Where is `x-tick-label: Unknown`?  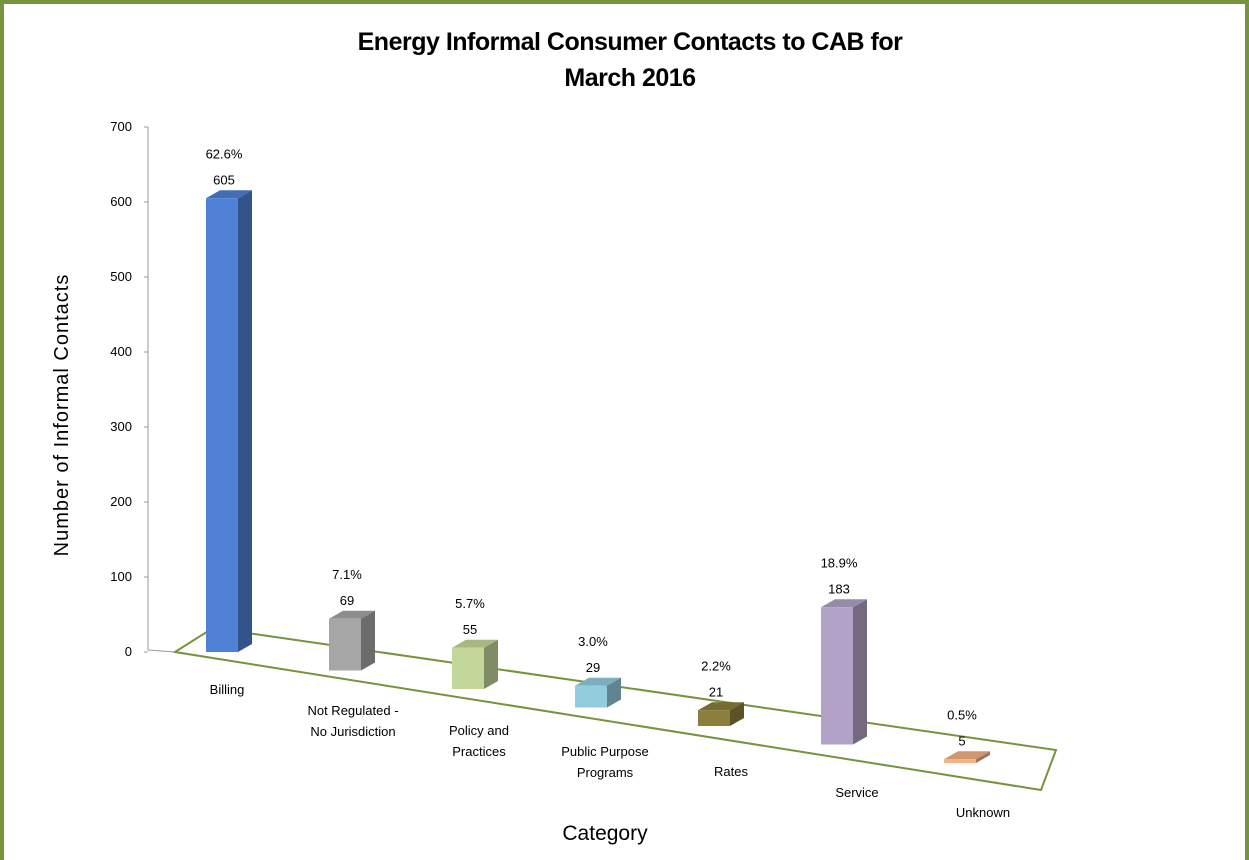 x-tick-label: Unknown is located at coordinates (983, 812).